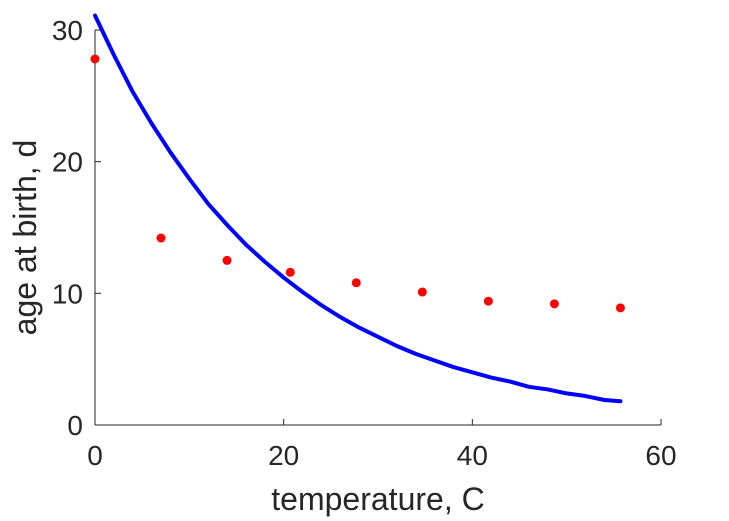 This screenshot has width=729, height=521. What do you see at coordinates (377, 499) in the screenshot?
I see `x-axis-label: temperature, C` at bounding box center [377, 499].